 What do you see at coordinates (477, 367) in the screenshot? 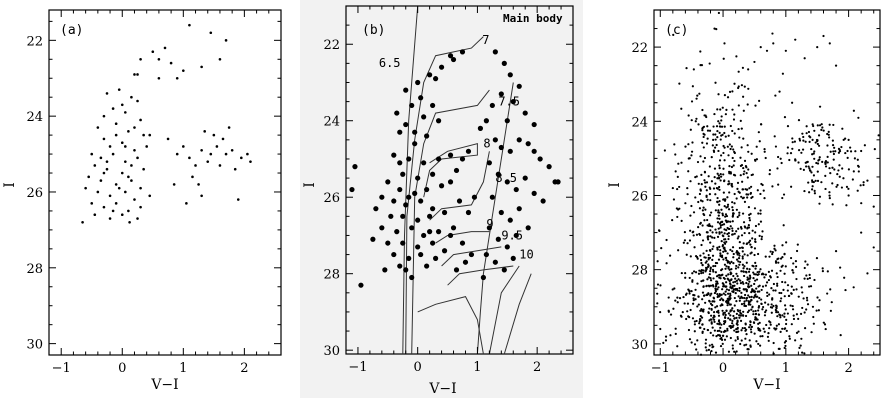
I see `x-tick-label: 1` at bounding box center [477, 367].